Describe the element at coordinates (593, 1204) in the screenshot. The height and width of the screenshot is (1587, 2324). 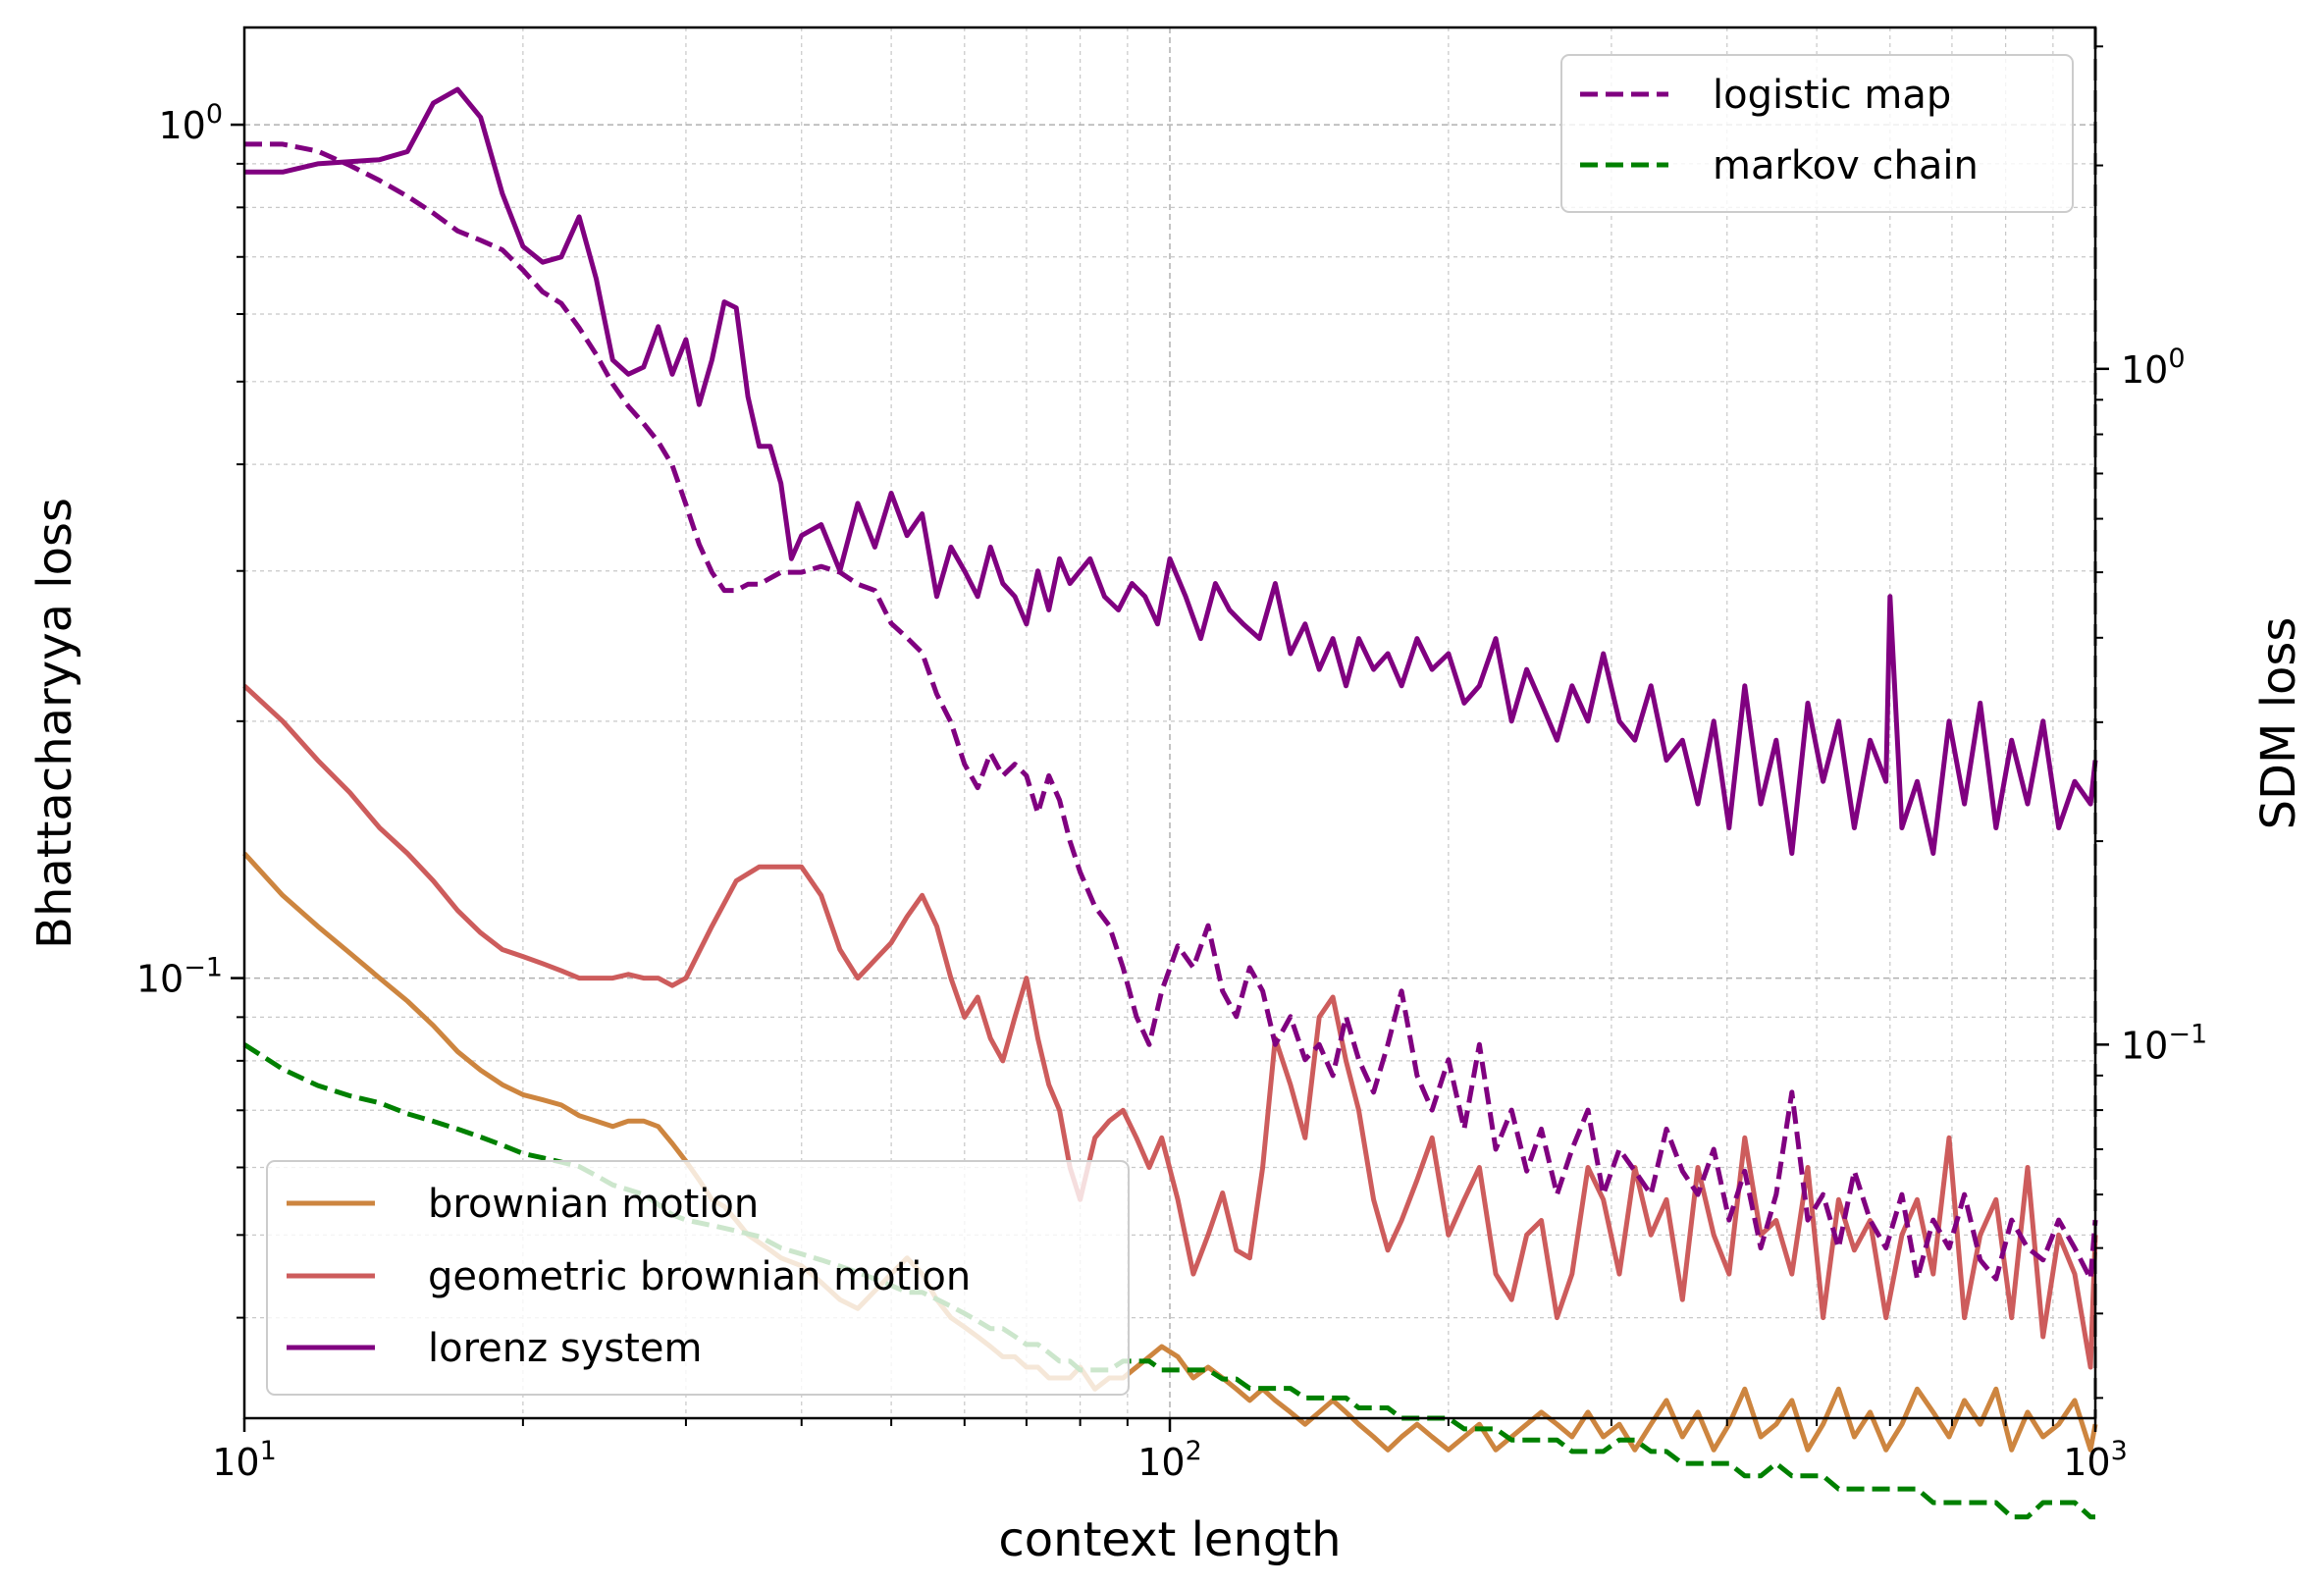
I see `legend-label-brownian-motion: brownian motion` at that location.